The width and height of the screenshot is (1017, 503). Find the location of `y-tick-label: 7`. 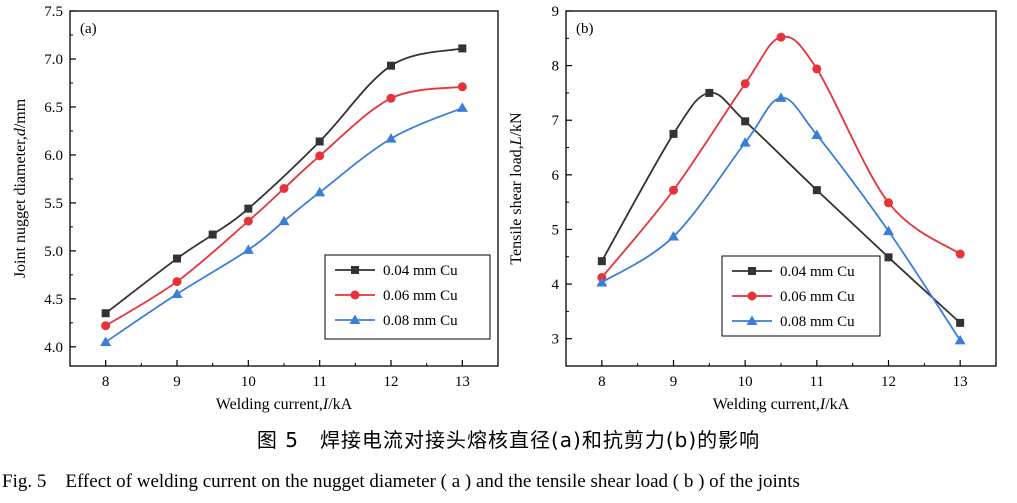

y-tick-label: 7 is located at coordinates (556, 121).